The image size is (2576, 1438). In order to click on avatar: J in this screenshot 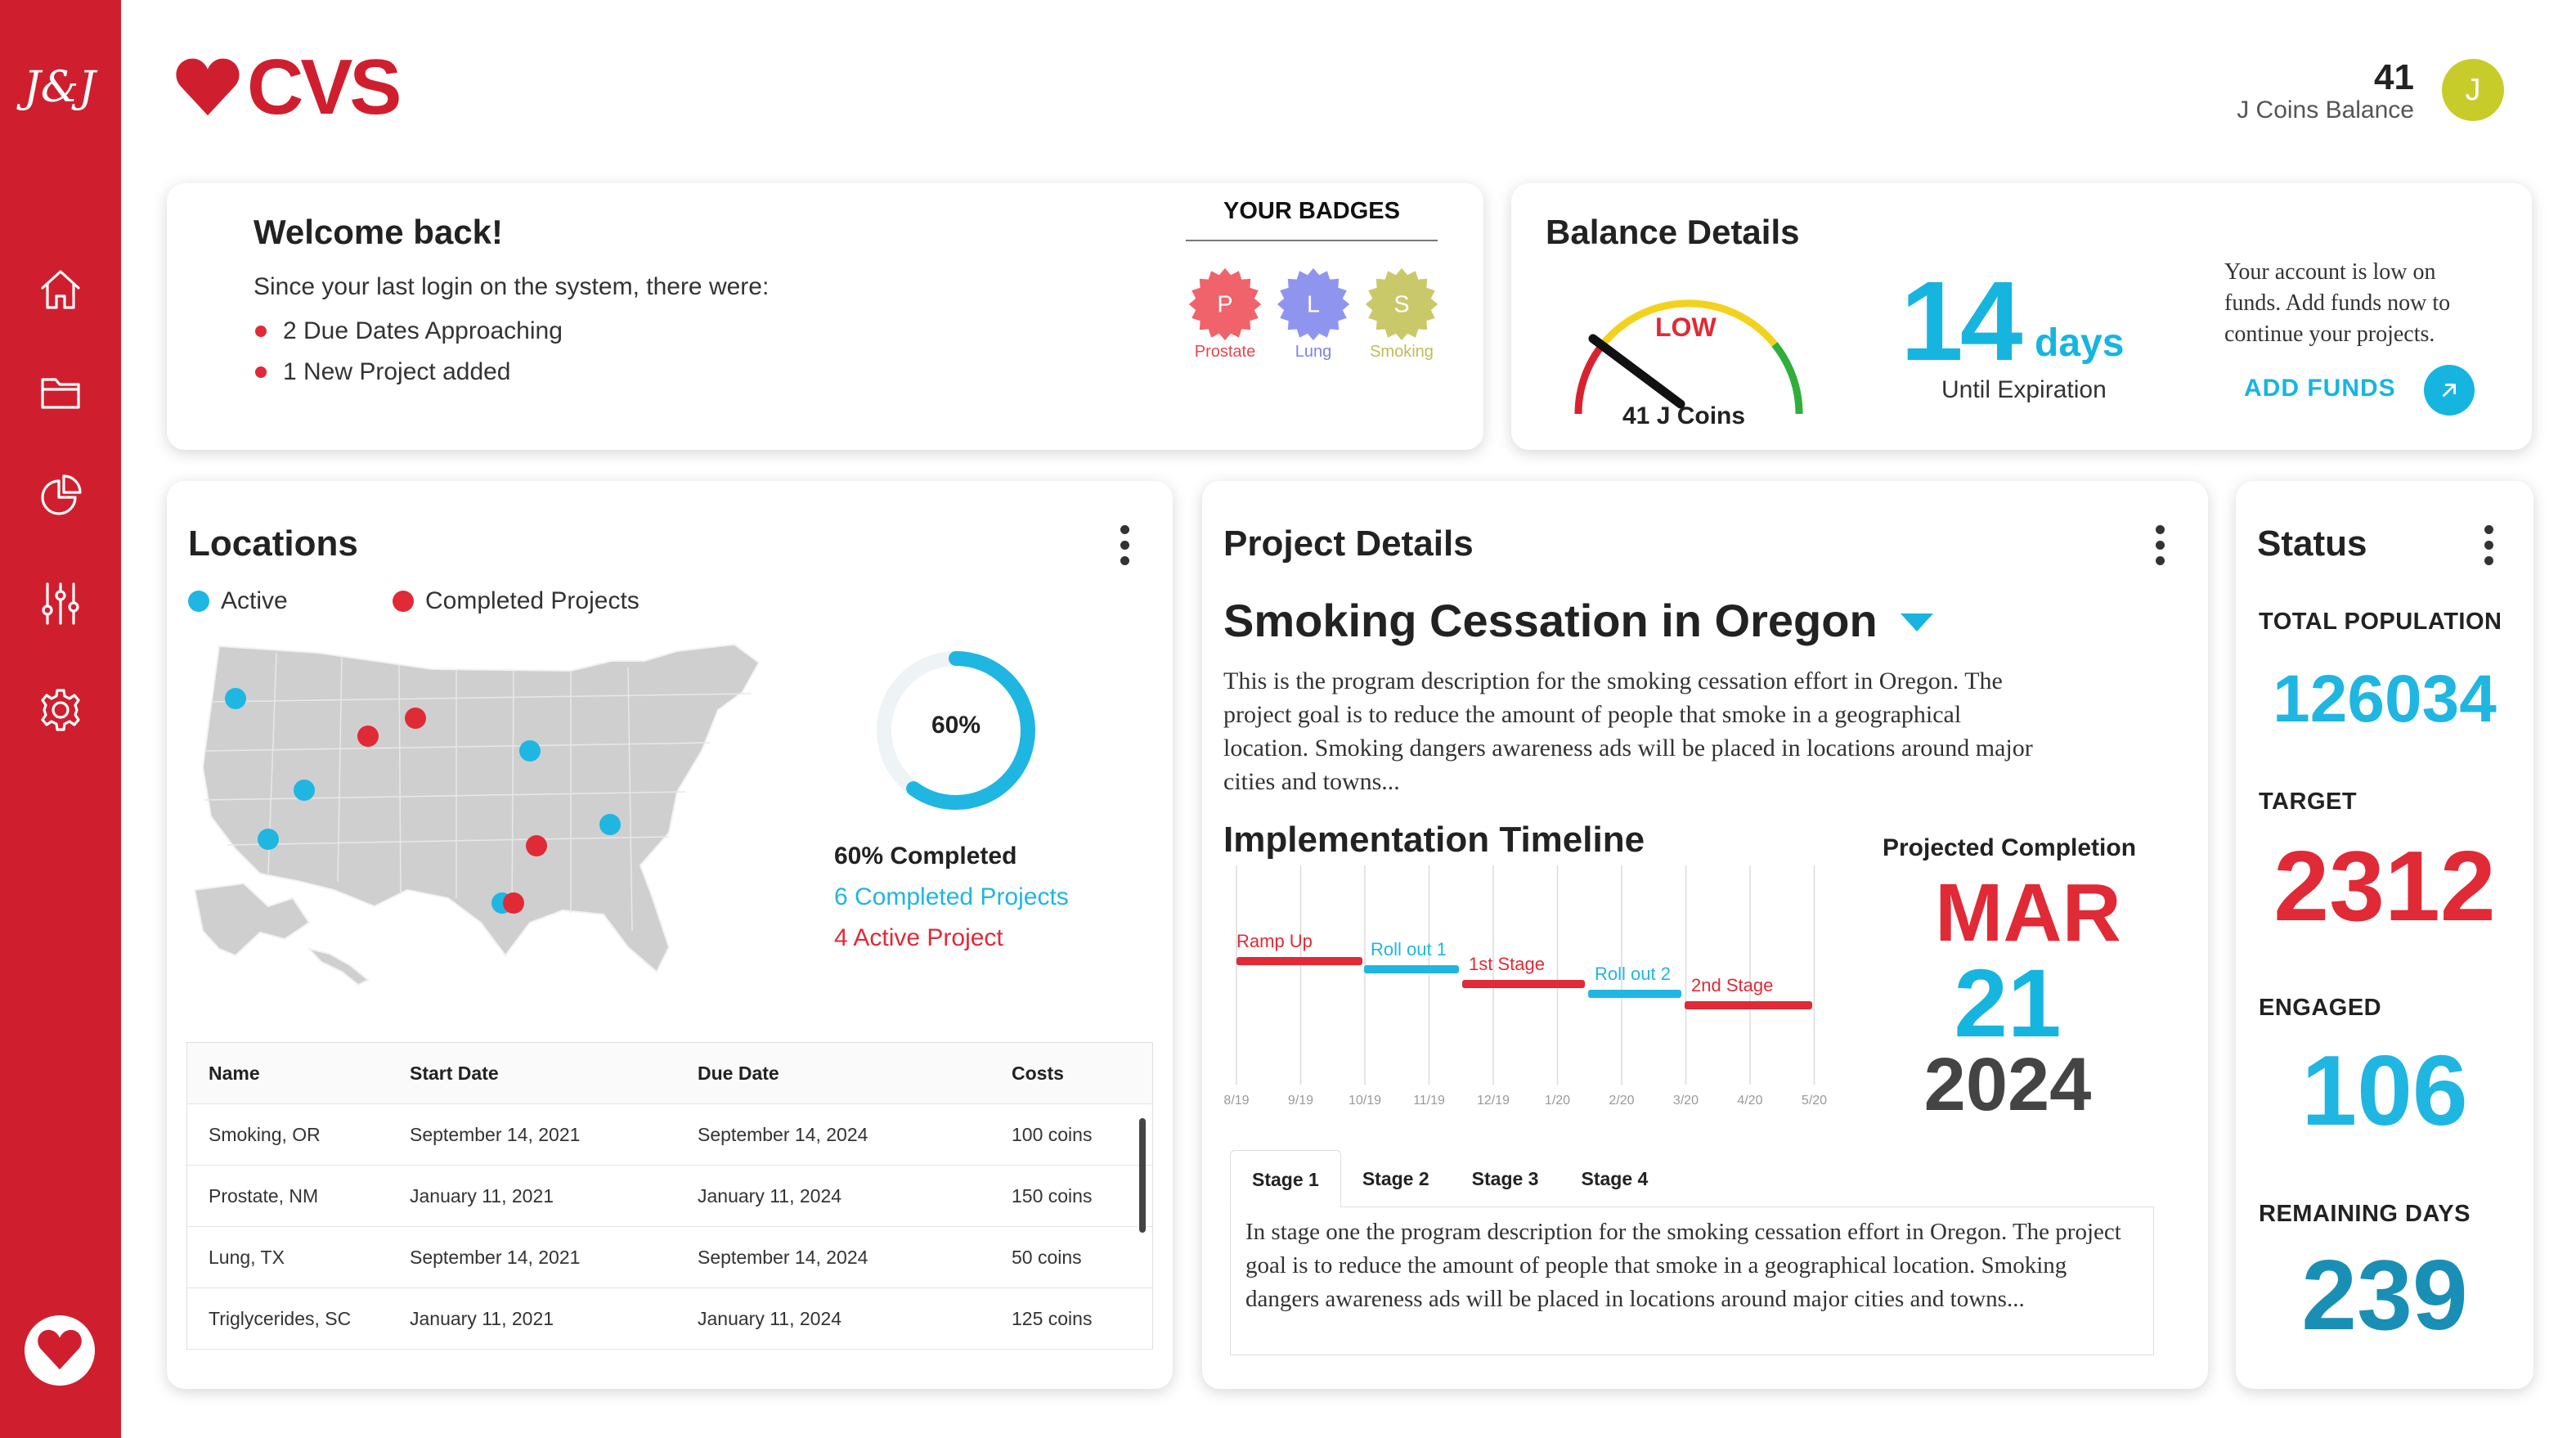, I will do `click(2473, 90)`.